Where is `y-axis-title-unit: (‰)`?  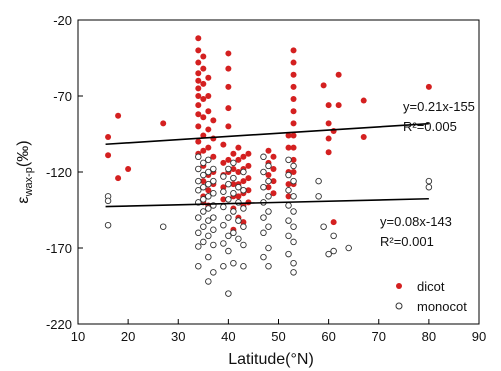
y-axis-title-unit: (‰) is located at coordinates (23, 153).